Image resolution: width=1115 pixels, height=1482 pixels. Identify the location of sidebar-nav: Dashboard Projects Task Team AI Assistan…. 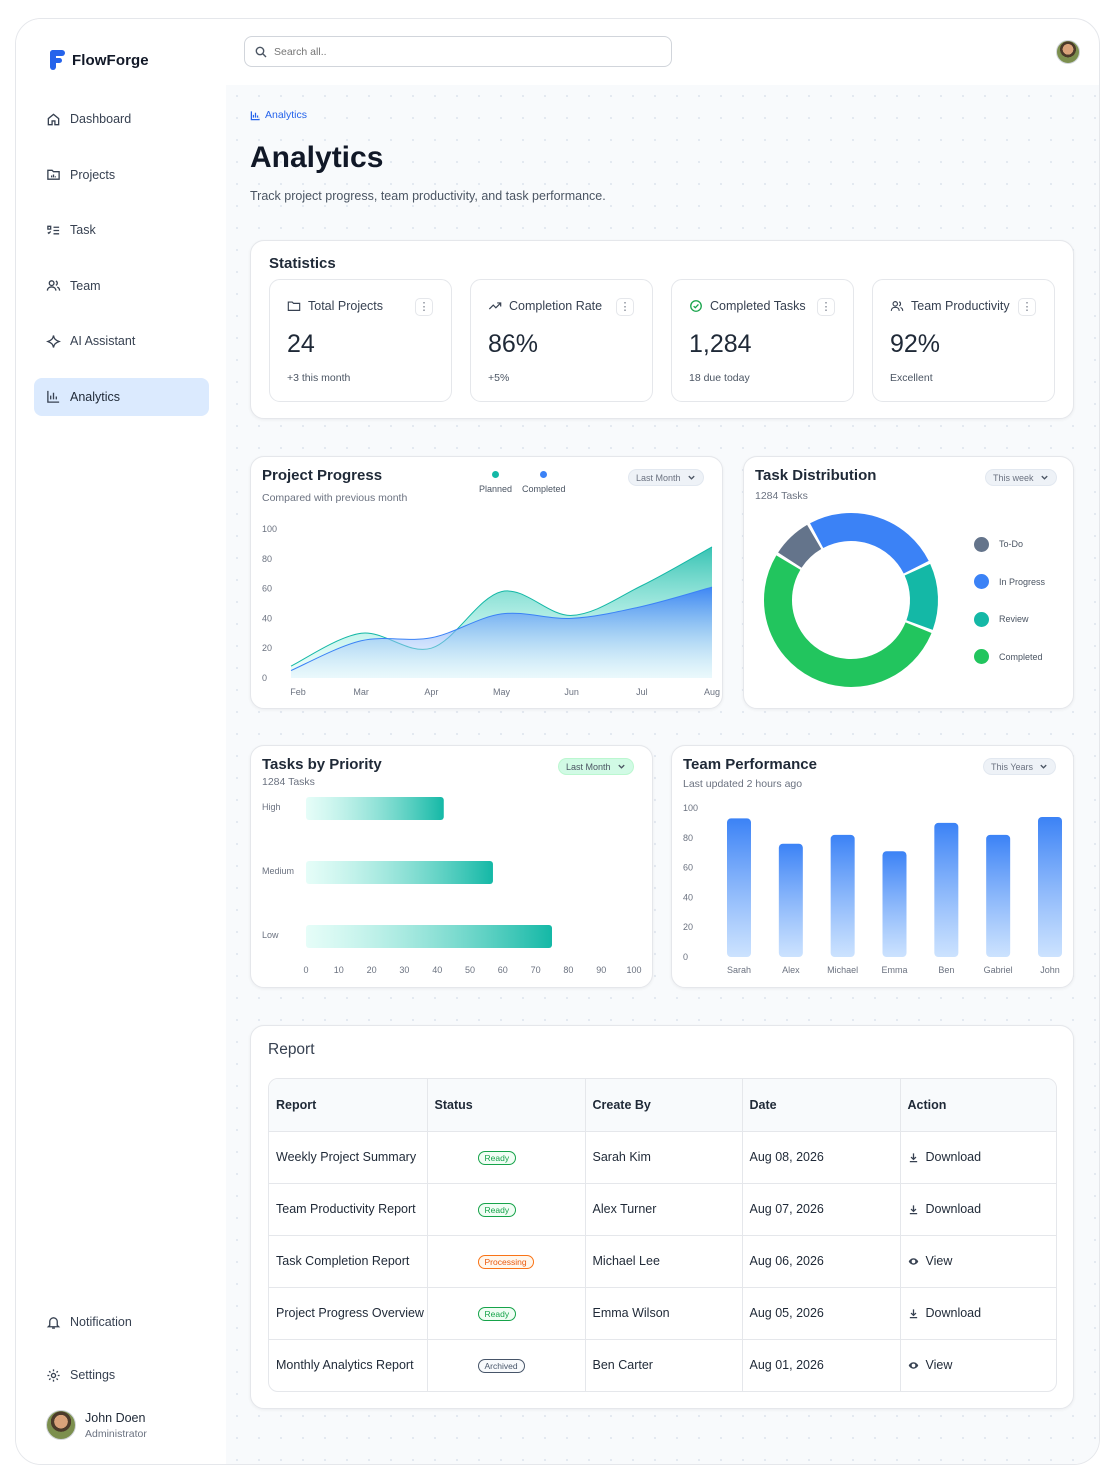
(121, 267).